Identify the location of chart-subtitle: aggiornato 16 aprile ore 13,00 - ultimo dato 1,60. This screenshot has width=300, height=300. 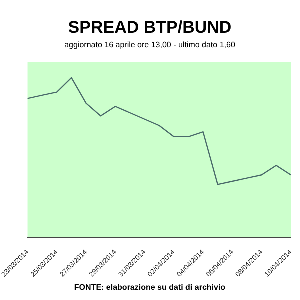
(150, 45).